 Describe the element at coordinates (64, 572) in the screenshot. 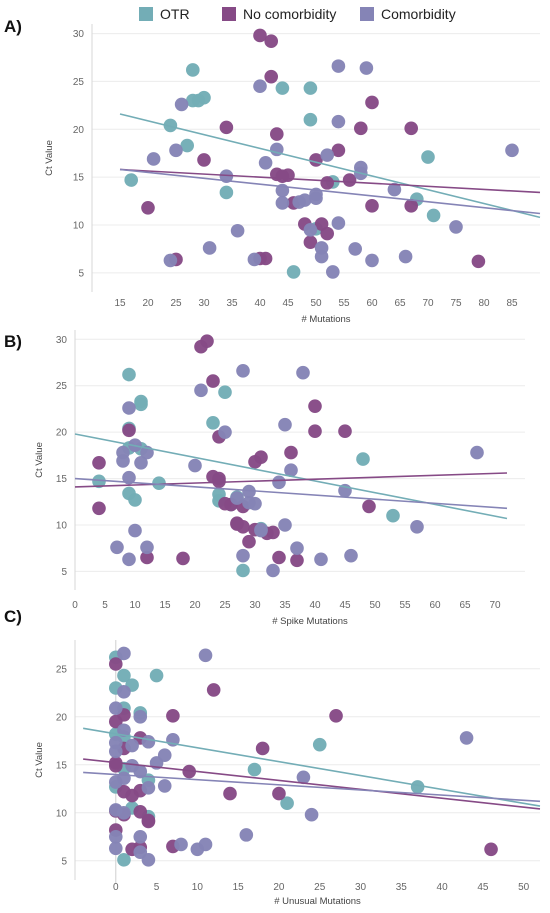

I see `y-tick-label: 5` at that location.